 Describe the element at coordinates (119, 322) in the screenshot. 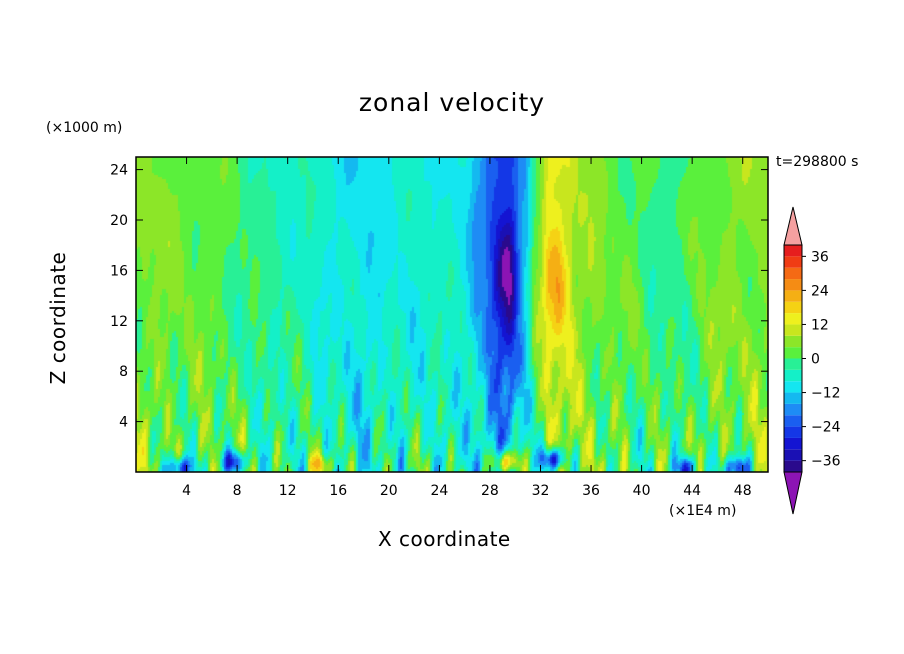

I see `y-tick-label: 12` at that location.